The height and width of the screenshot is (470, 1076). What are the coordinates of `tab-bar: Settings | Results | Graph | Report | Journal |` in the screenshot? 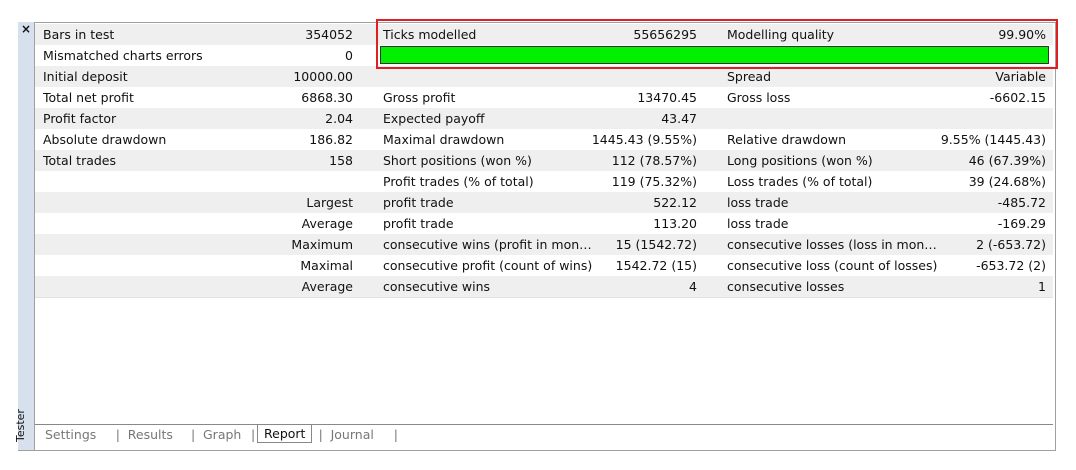 It's located at (544, 435).